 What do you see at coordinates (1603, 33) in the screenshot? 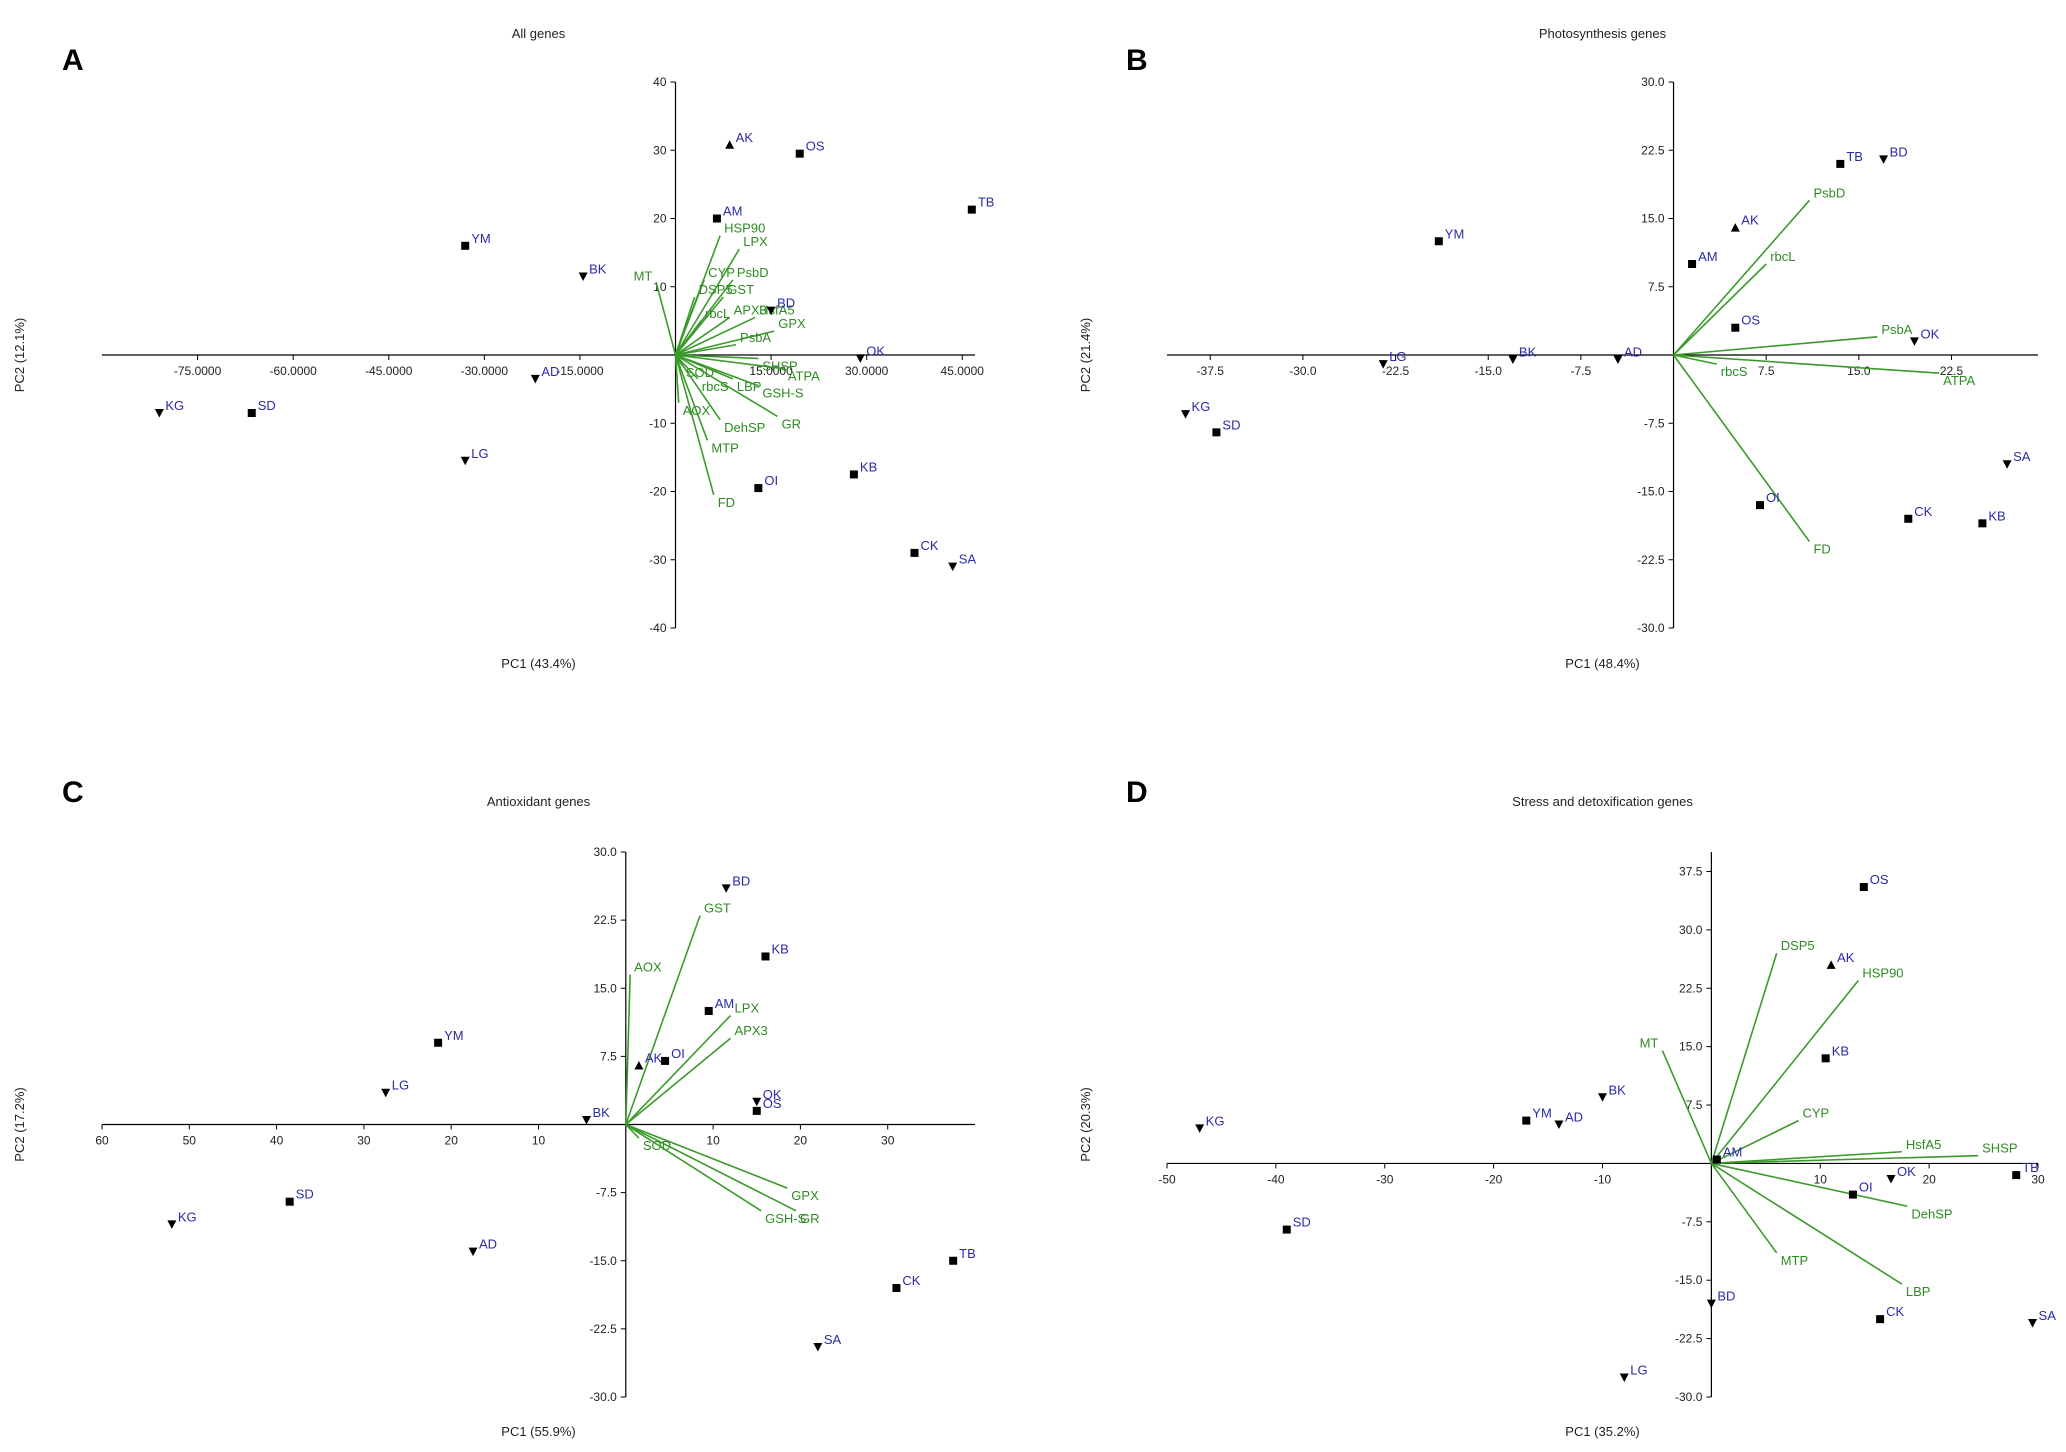
I see `panel-title: Photosynthesis genes` at bounding box center [1603, 33].